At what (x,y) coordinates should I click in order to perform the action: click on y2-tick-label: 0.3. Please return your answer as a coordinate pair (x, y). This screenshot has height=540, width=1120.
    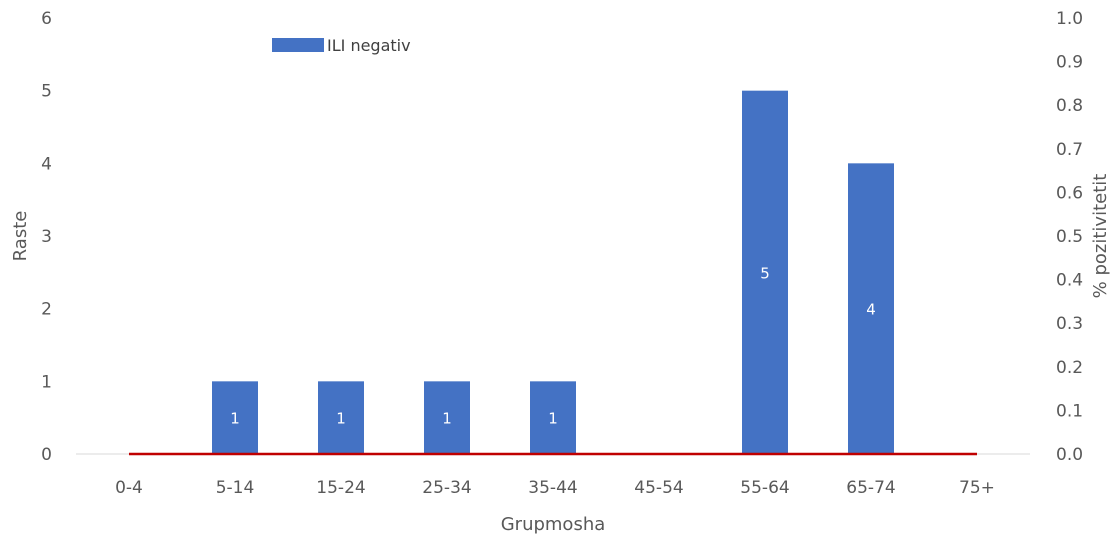
    Looking at the image, I should click on (1069, 324).